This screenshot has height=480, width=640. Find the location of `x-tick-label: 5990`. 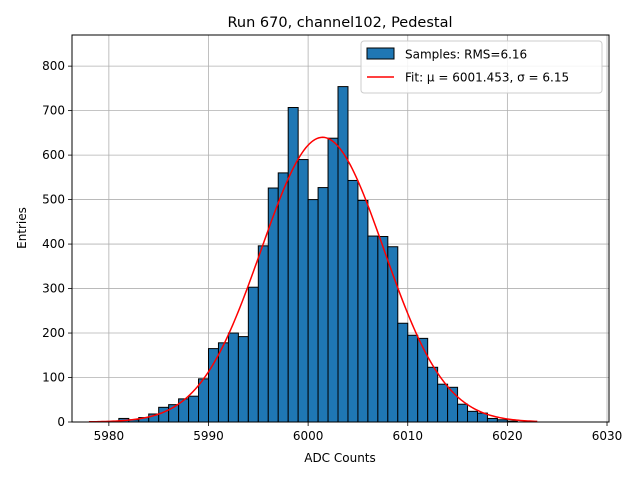

x-tick-label: 5990 is located at coordinates (208, 436).